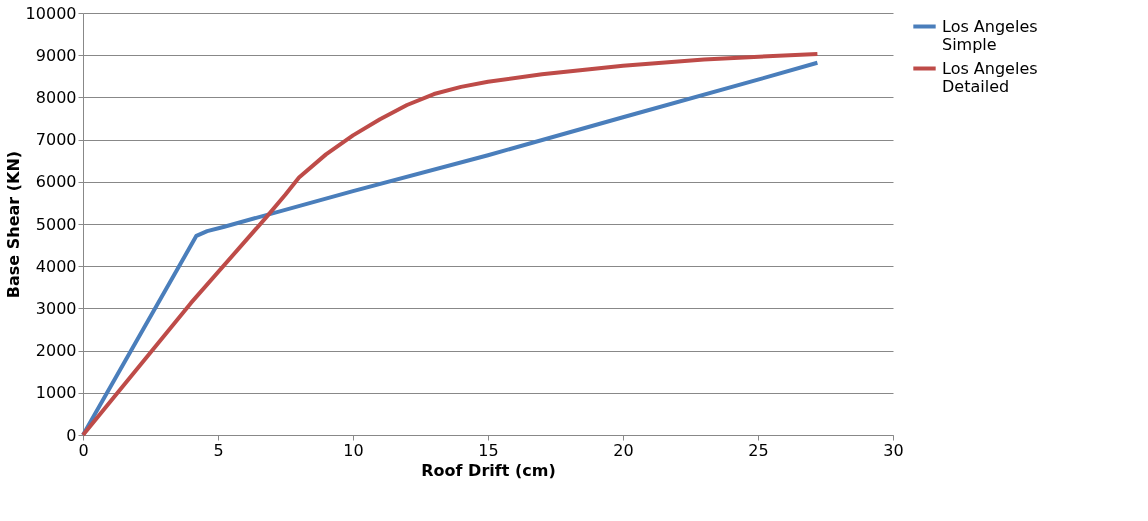 Image resolution: width=1148 pixels, height=521 pixels. I want to click on legend-label: Los Angeles Simple, so click(990, 35).